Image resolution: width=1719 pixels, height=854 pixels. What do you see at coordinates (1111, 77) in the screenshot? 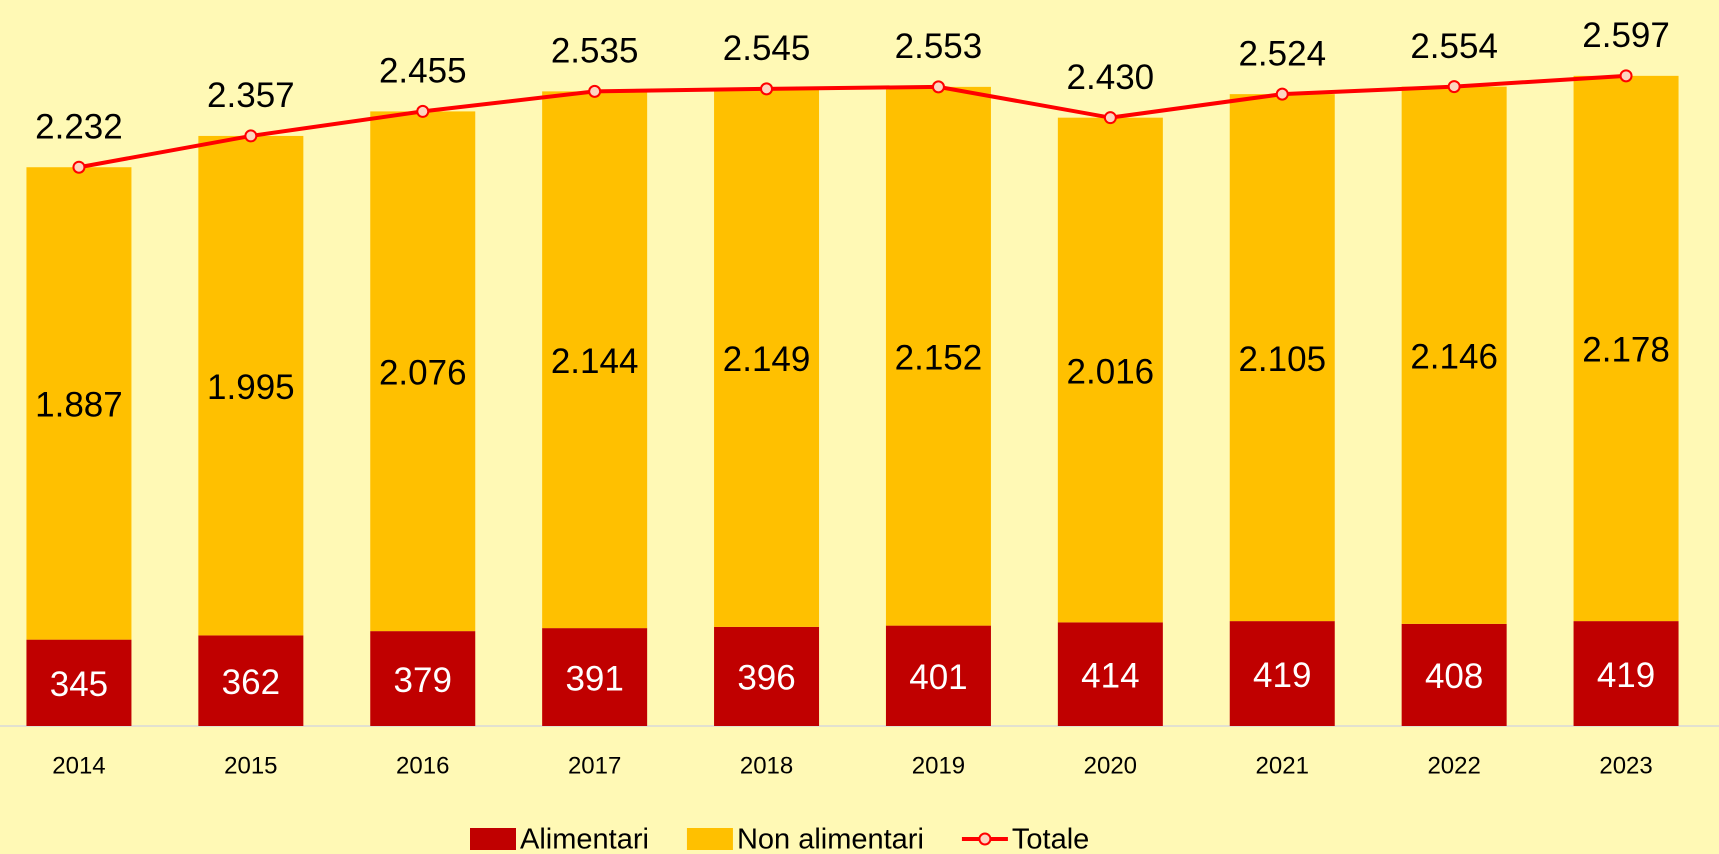
I see `total-label: 2.430` at bounding box center [1111, 77].